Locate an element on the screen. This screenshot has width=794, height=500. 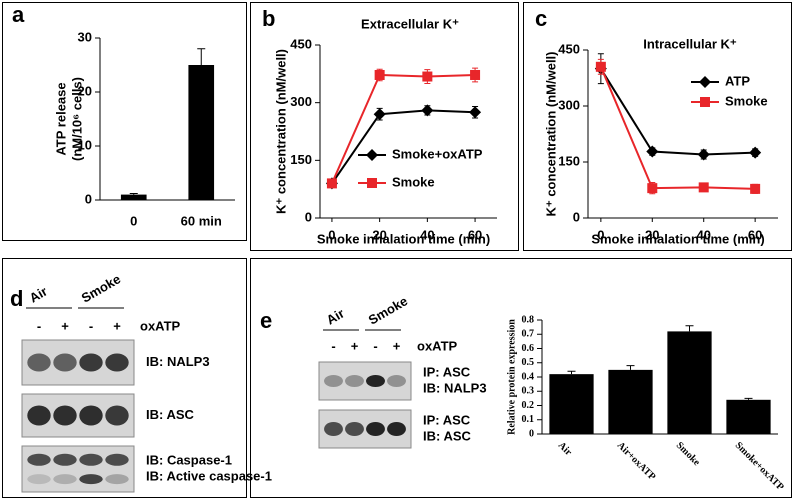
y-tick-label: 0.4 is located at coordinates (528, 376).